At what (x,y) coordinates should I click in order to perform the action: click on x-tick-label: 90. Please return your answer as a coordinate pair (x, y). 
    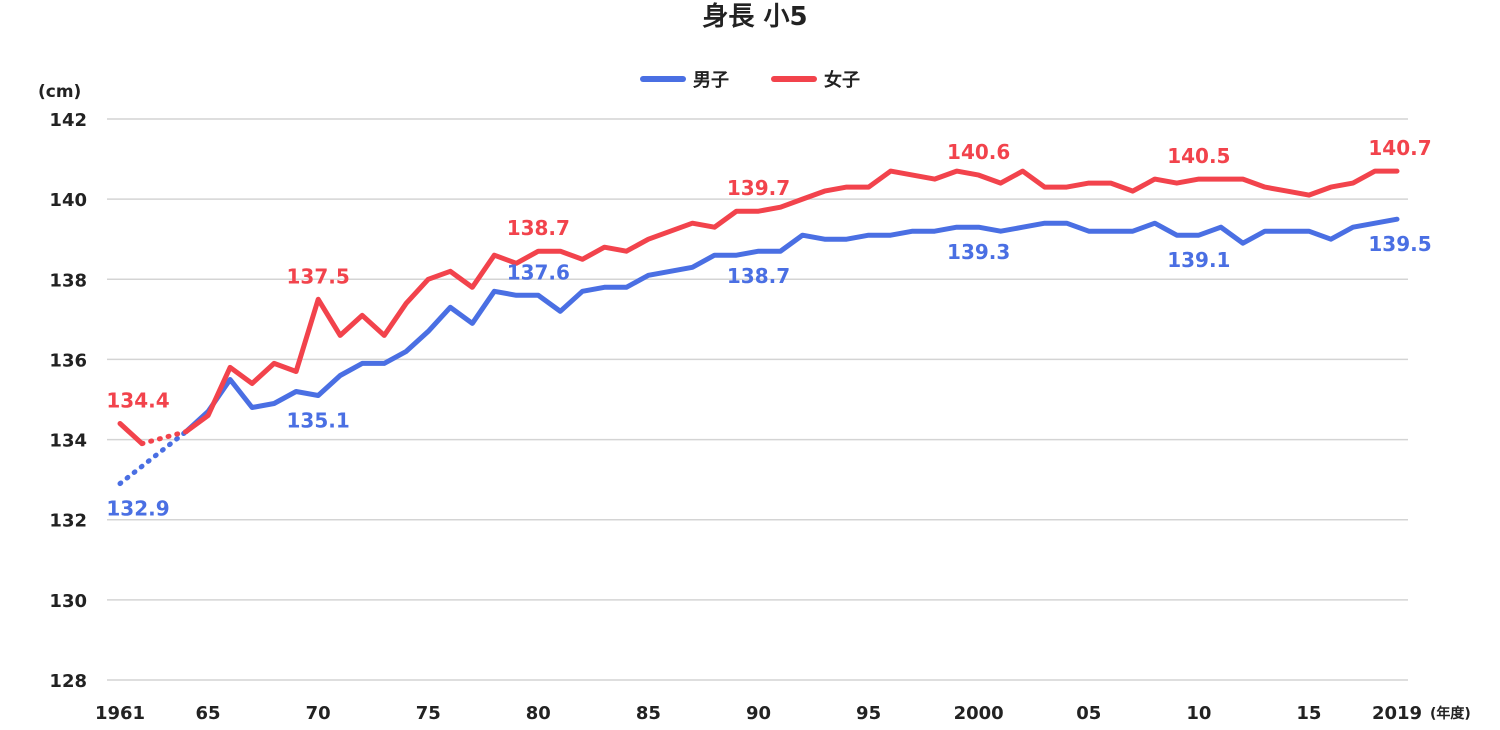
    Looking at the image, I should click on (758, 713).